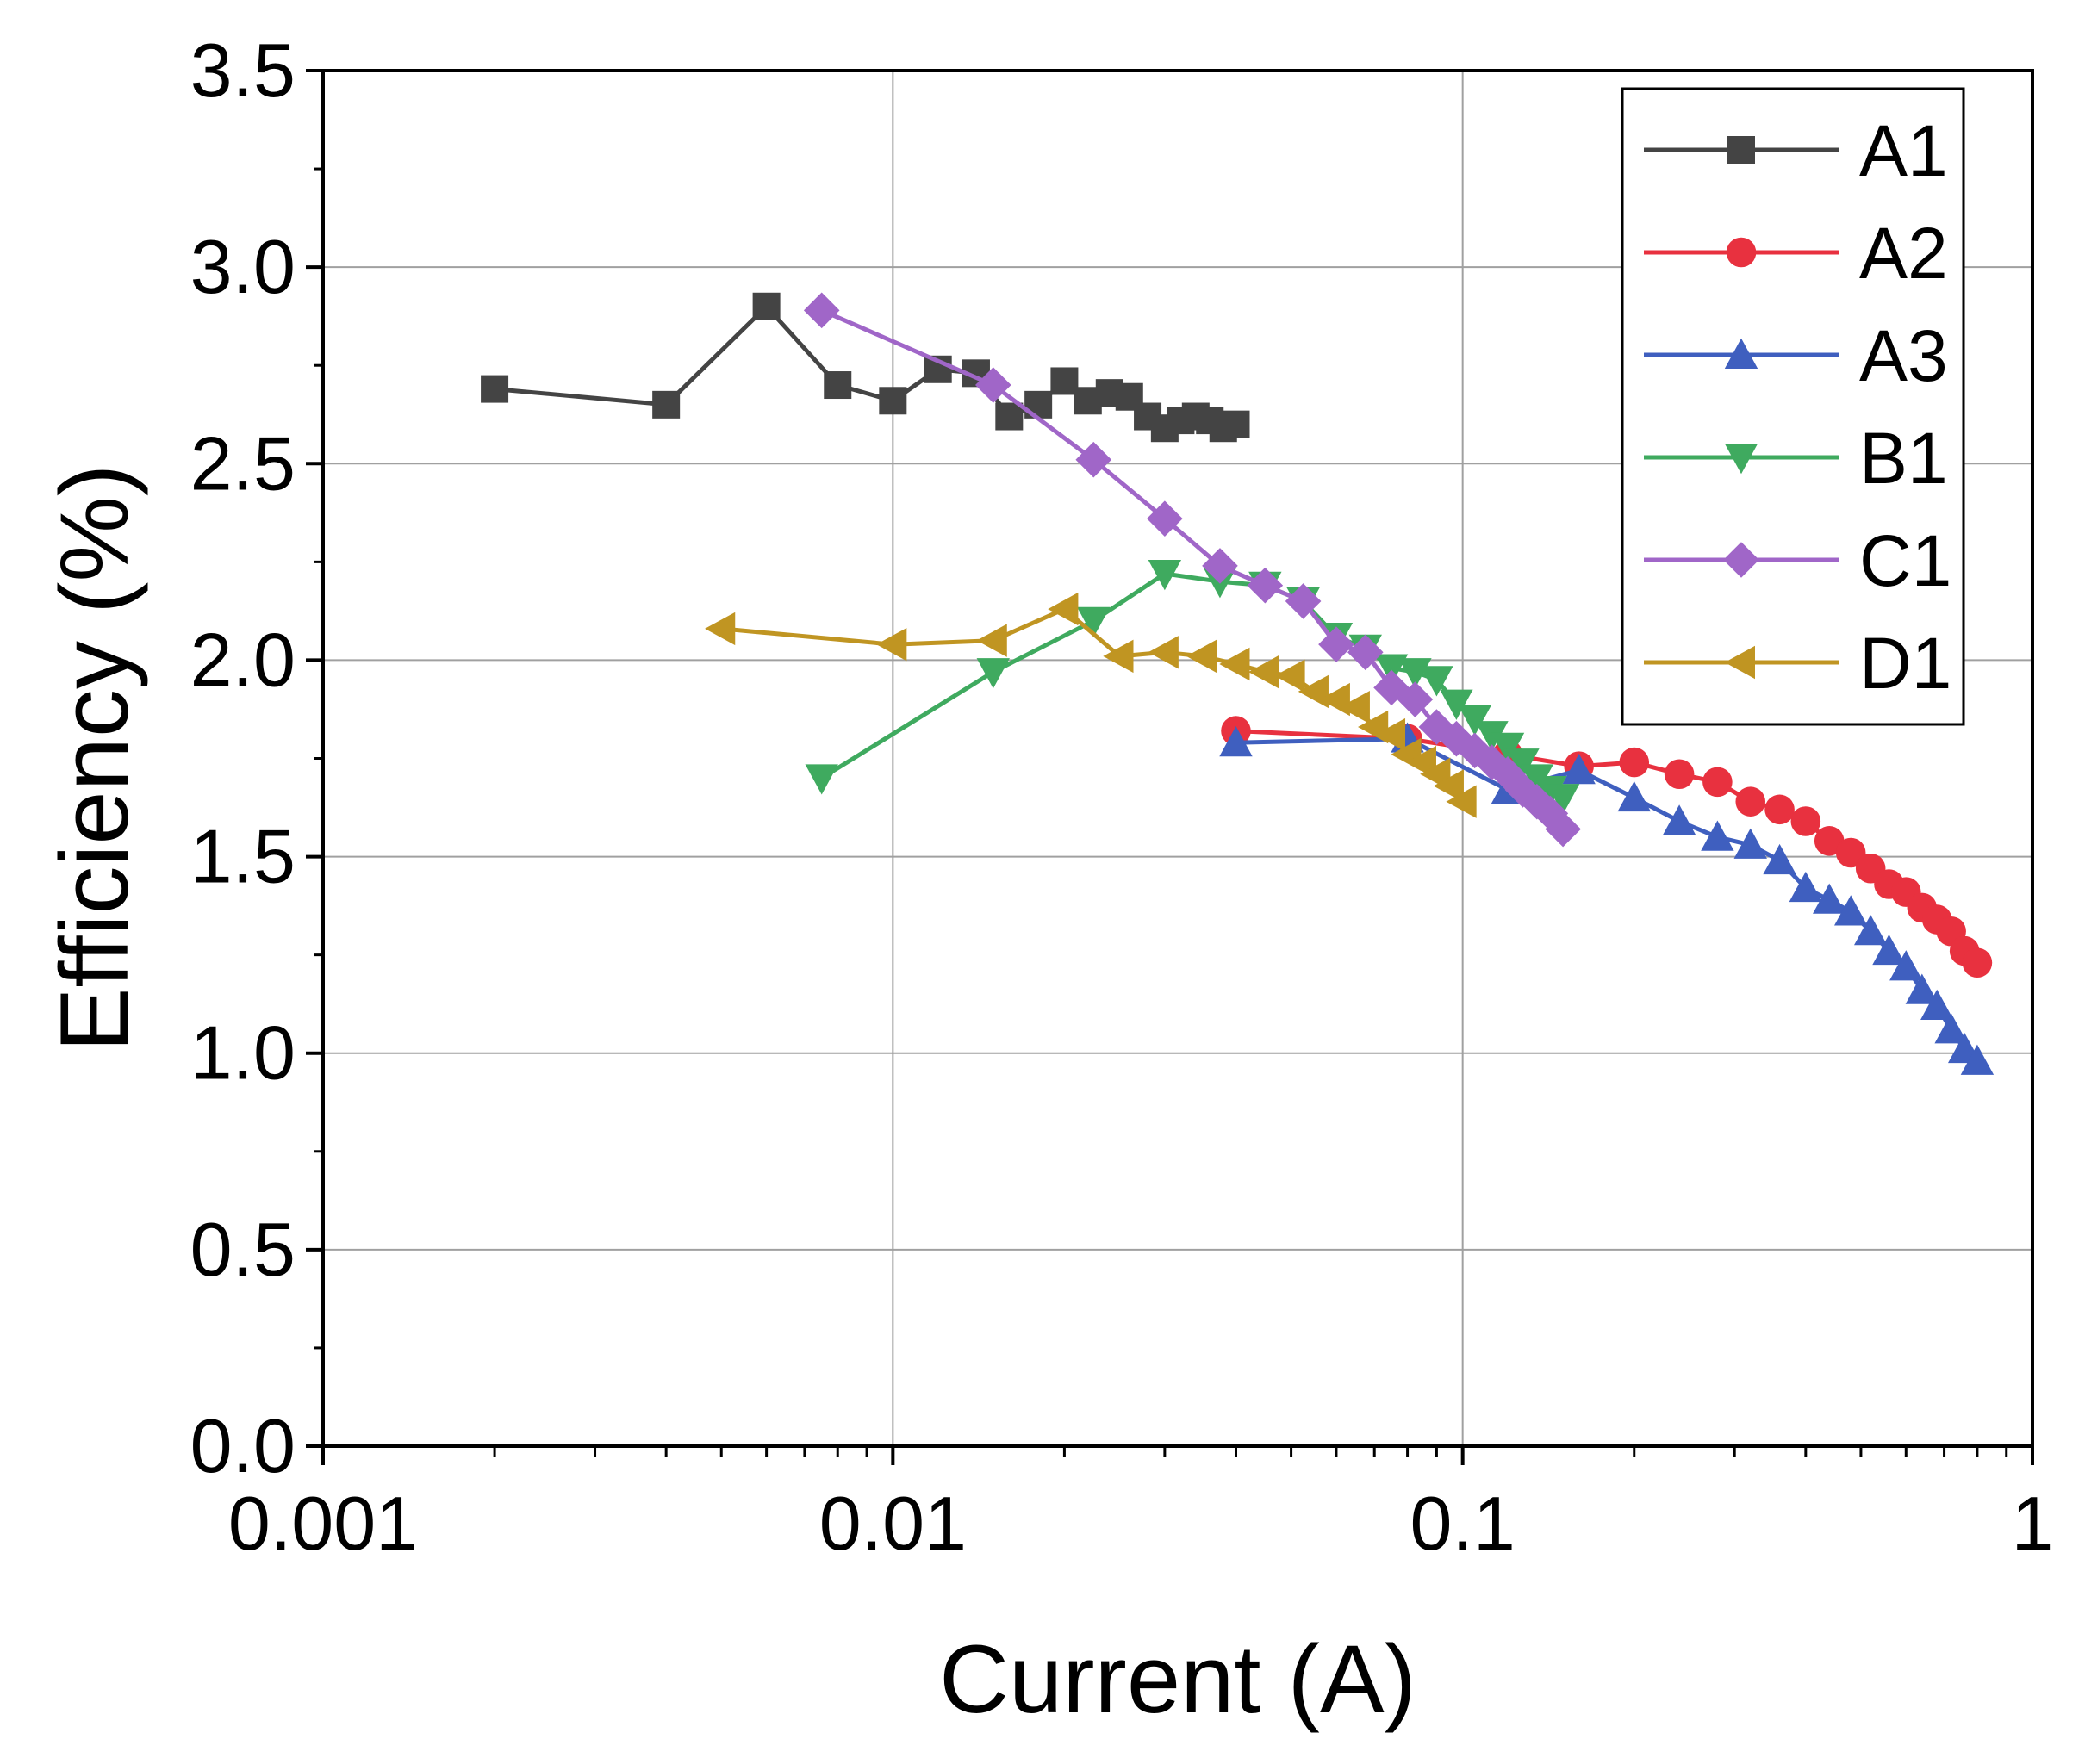 This screenshot has width=2085, height=1764. I want to click on legend-label: B1, so click(1903, 459).